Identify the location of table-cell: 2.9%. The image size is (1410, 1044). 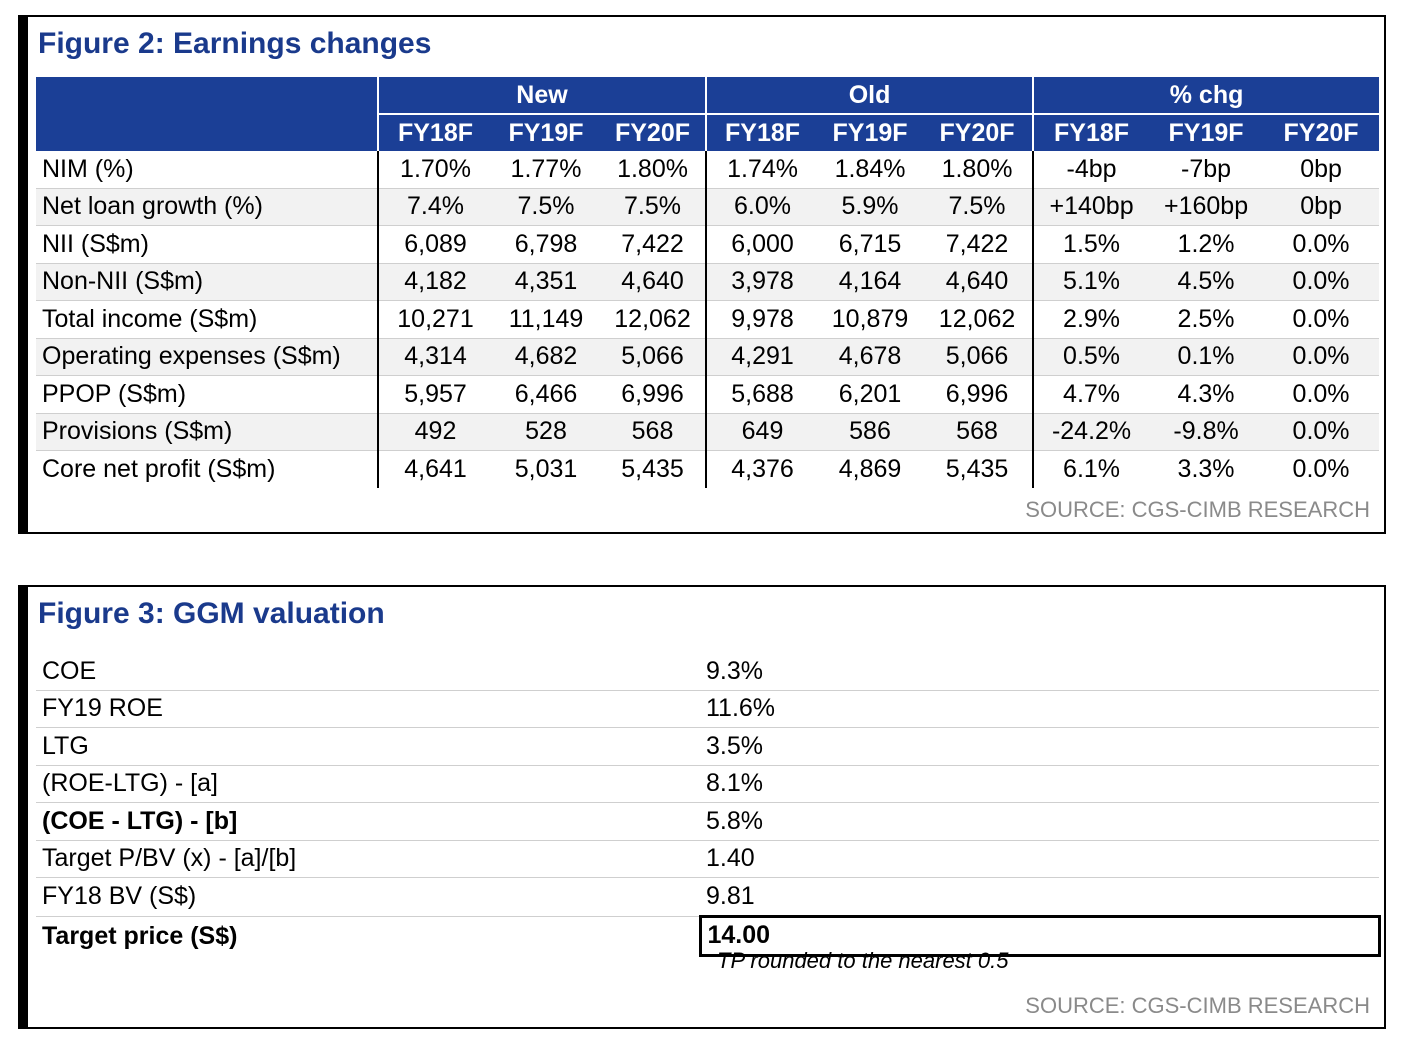
(1091, 319).